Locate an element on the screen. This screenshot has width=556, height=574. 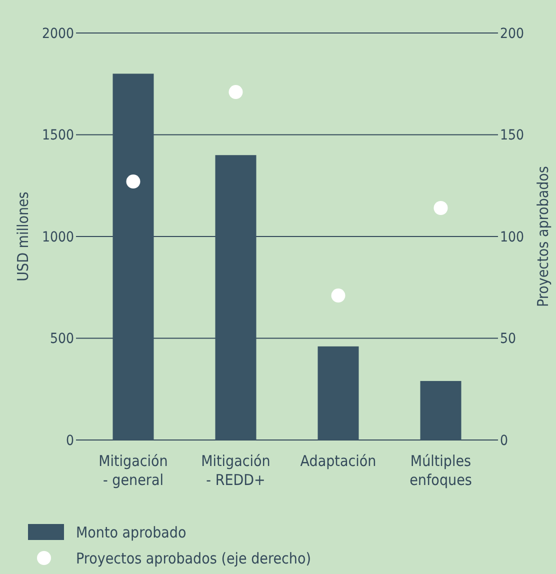
y2-tick-label: 50 is located at coordinates (508, 339).